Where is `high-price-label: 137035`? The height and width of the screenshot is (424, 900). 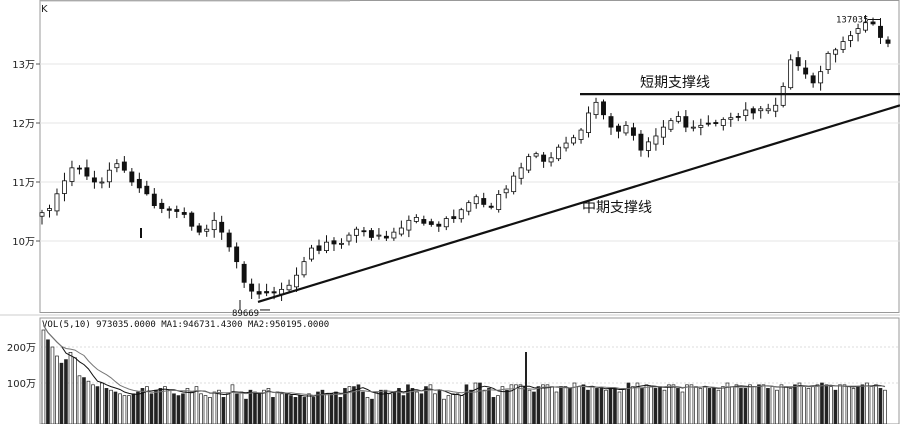 high-price-label: 137035 is located at coordinates (852, 20).